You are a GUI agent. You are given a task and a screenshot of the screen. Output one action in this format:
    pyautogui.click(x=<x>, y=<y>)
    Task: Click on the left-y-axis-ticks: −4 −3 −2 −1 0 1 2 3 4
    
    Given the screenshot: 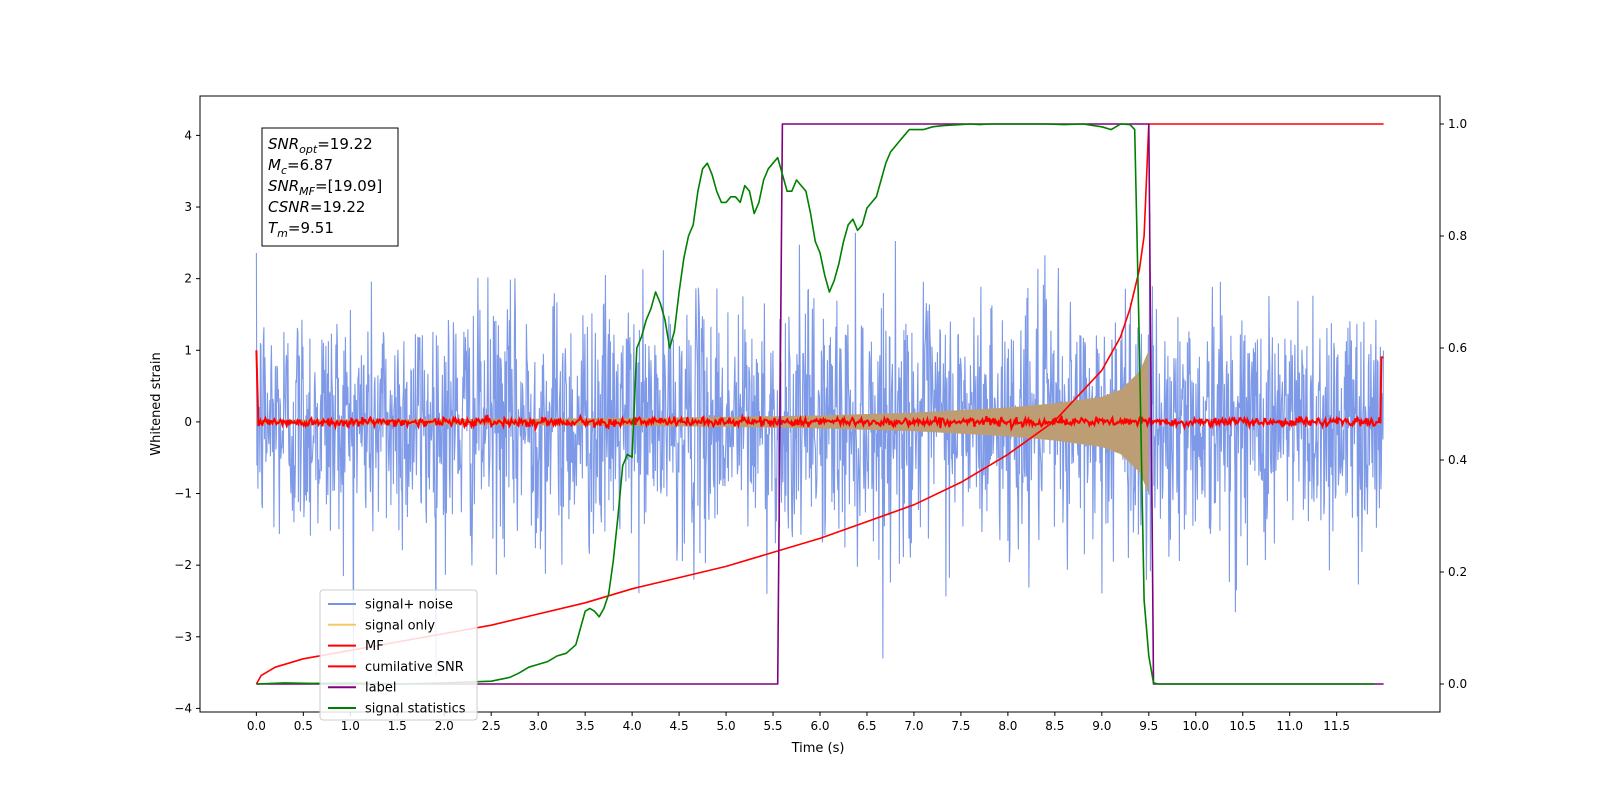 What is the action you would take?
    pyautogui.click(x=187, y=421)
    